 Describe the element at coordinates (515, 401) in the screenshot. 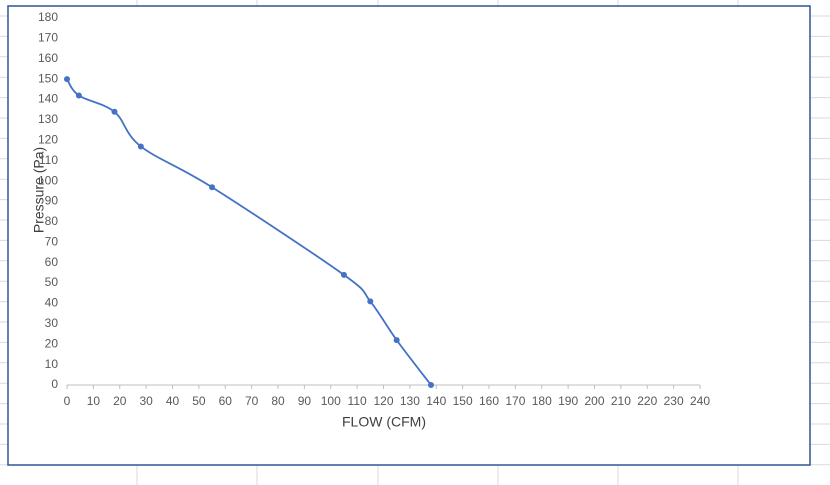

I see `x-tick-label: 170` at that location.